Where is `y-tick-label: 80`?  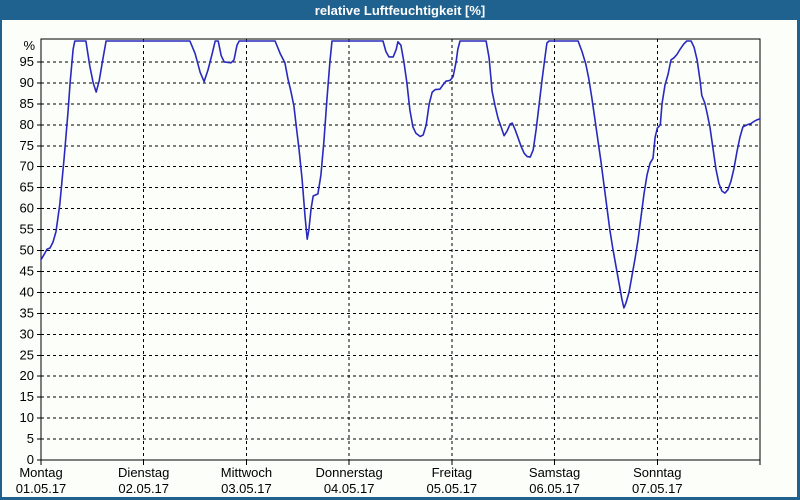
y-tick-label: 80 is located at coordinates (27, 124).